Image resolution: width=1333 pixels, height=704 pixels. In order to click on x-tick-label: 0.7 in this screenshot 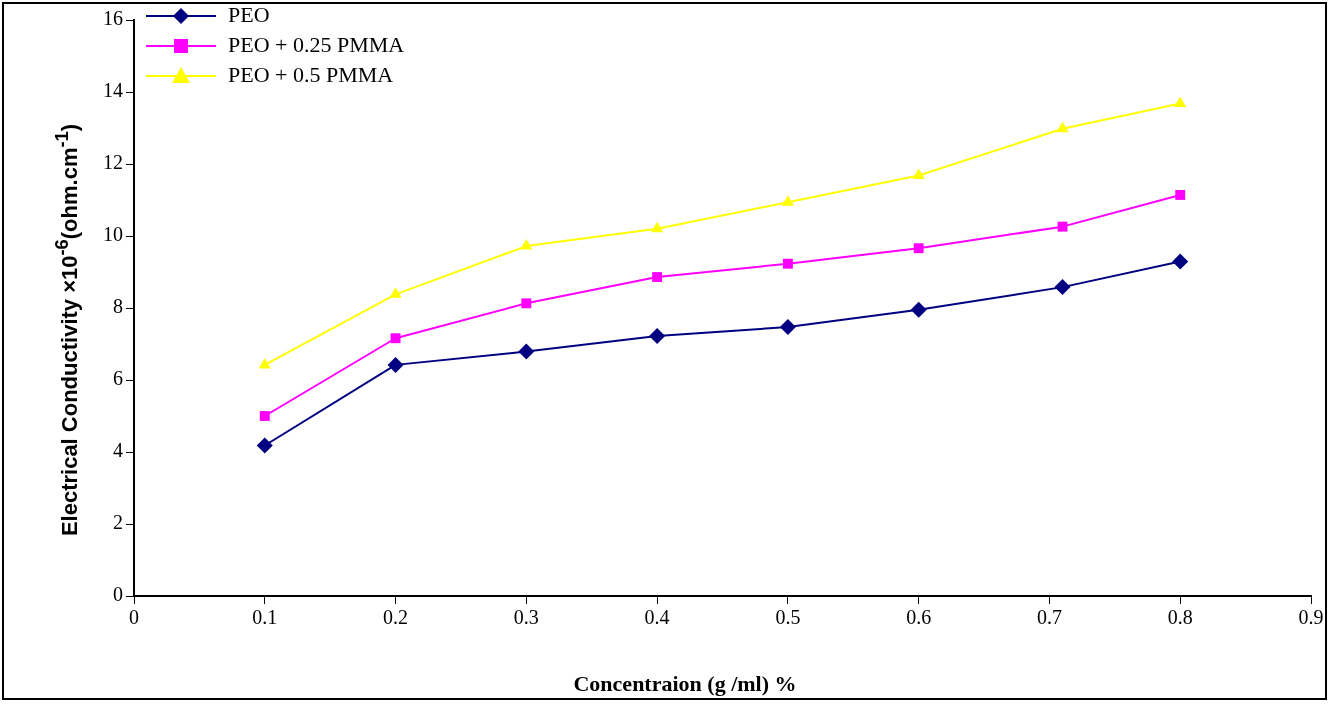, I will do `click(1049, 617)`.